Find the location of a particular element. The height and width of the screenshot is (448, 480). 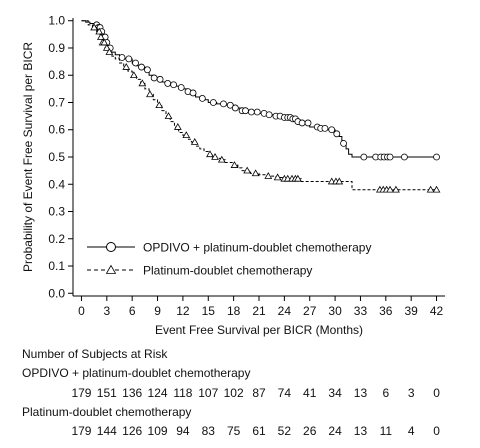

risk-count: 3 is located at coordinates (411, 393).